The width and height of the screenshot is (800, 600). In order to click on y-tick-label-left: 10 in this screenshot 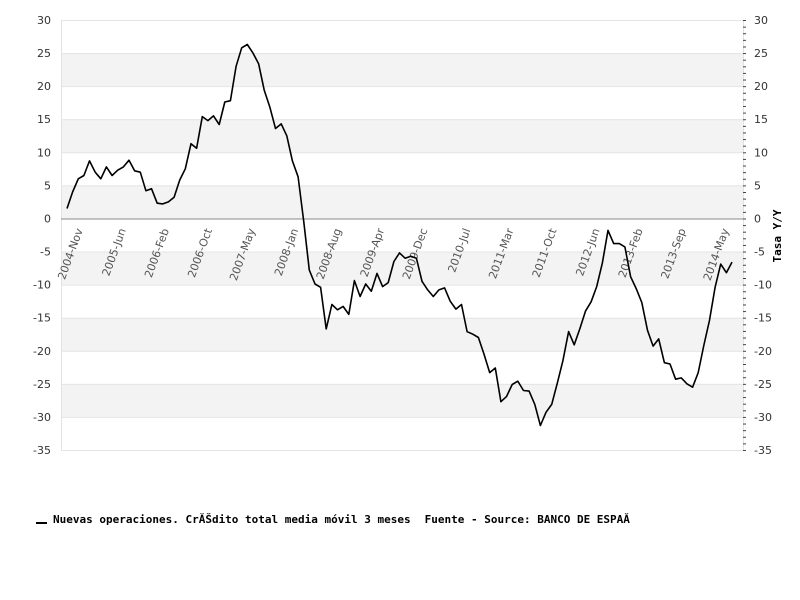, I will do `click(44, 152)`.